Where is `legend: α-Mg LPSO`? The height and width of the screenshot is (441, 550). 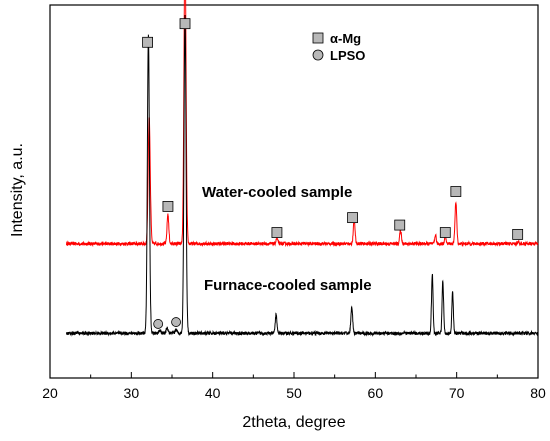
legend: α-Mg LPSO is located at coordinates (338, 47).